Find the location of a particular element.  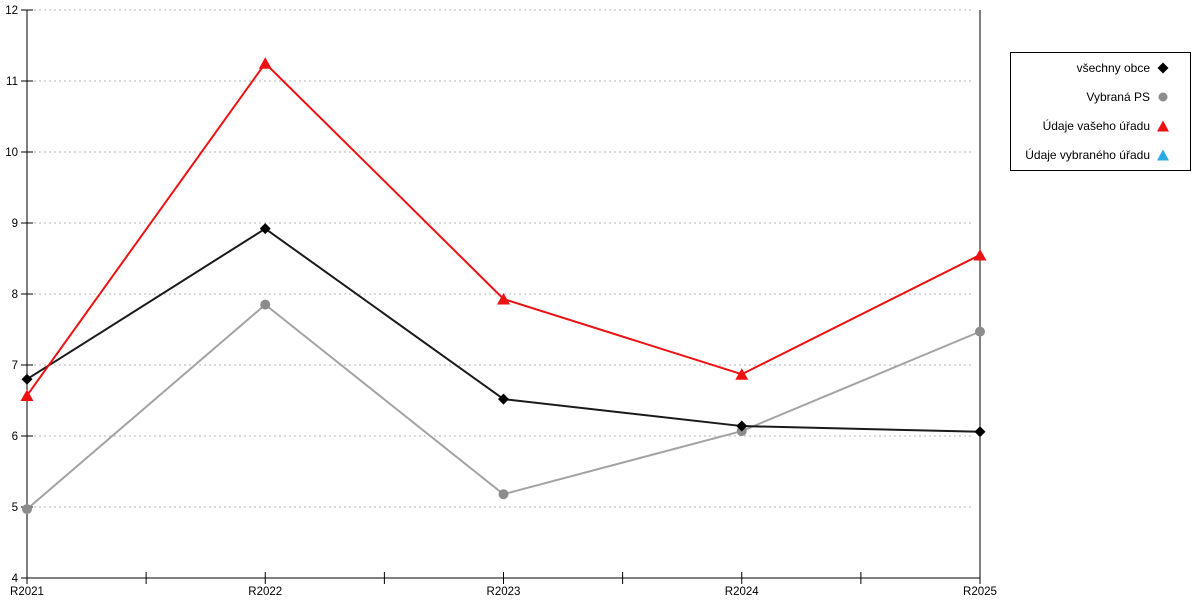

legend-item-udaje-vaseho-uradu: Údaje vašeho úřadu is located at coordinates (1092, 126).